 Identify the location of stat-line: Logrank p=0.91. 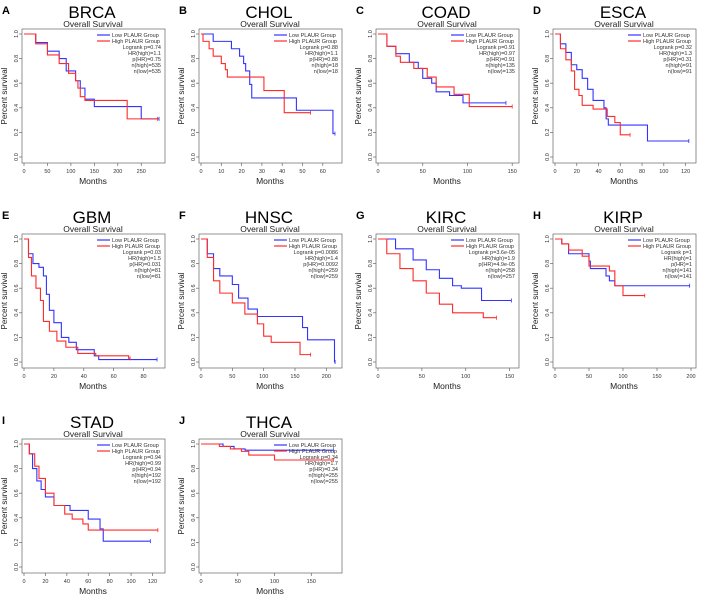
(496, 48).